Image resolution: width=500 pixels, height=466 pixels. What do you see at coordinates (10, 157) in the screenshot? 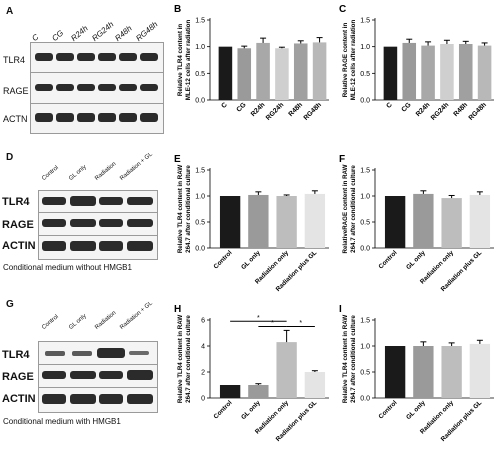
I see `panel-label-d: D` at bounding box center [10, 157].